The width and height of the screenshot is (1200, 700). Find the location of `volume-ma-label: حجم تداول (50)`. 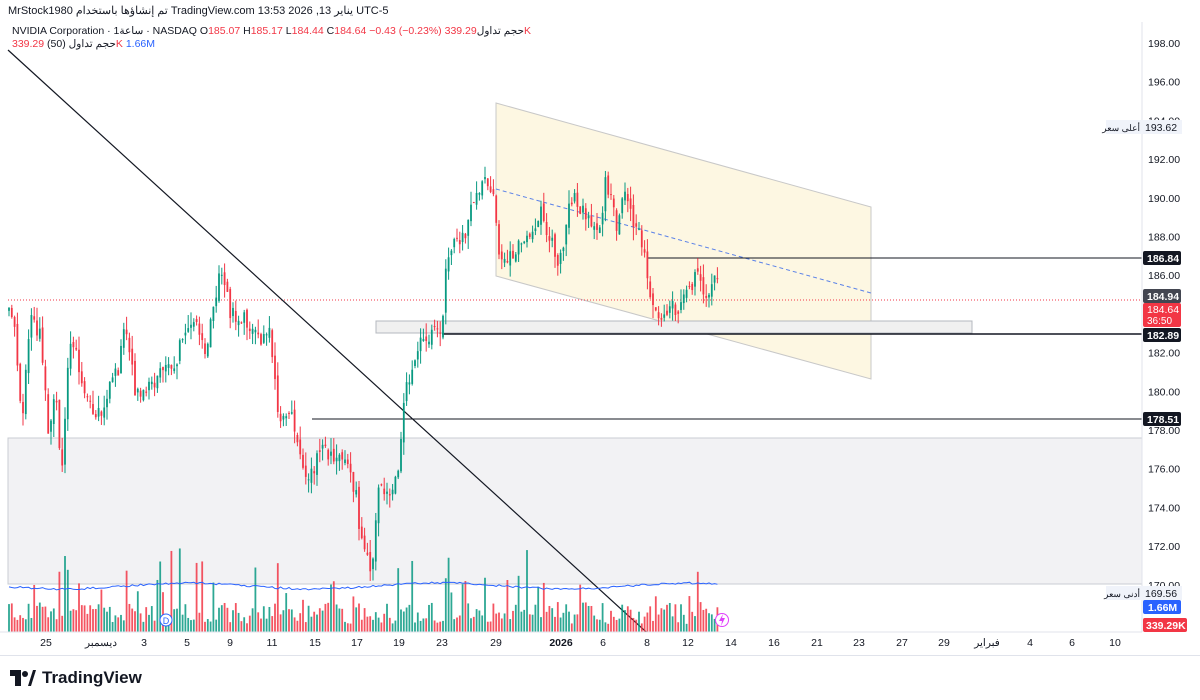

volume-ma-label: حجم تداول (50) is located at coordinates (81, 44).